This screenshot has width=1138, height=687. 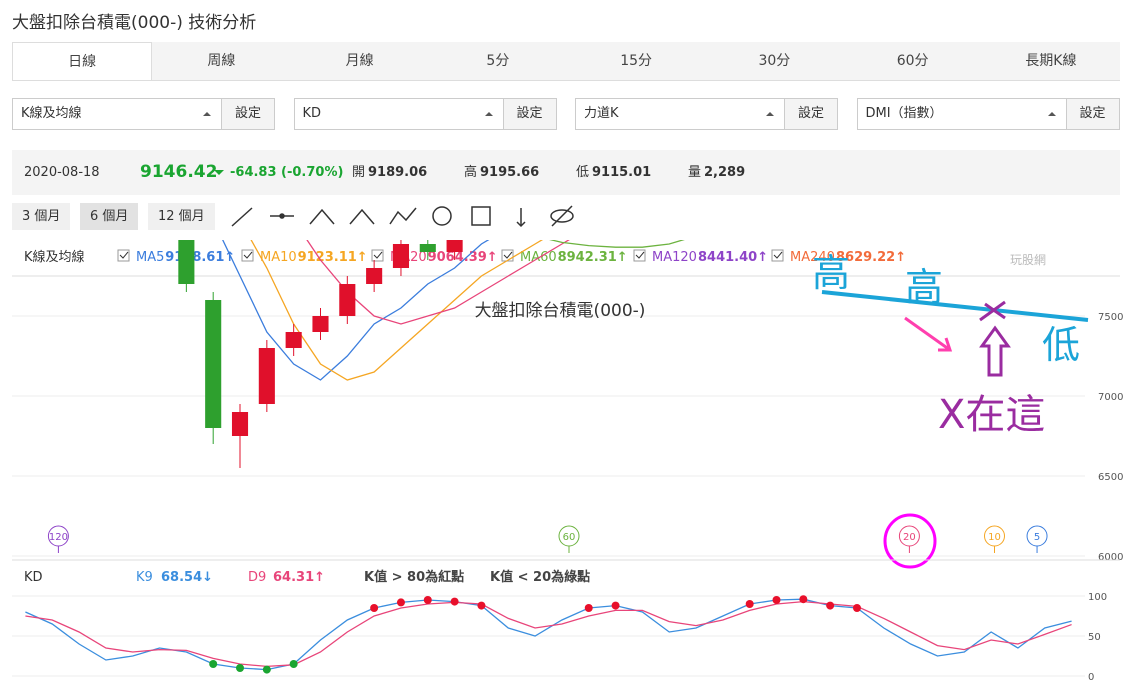 I want to click on note: K值 < 20為綠點, so click(x=540, y=577).